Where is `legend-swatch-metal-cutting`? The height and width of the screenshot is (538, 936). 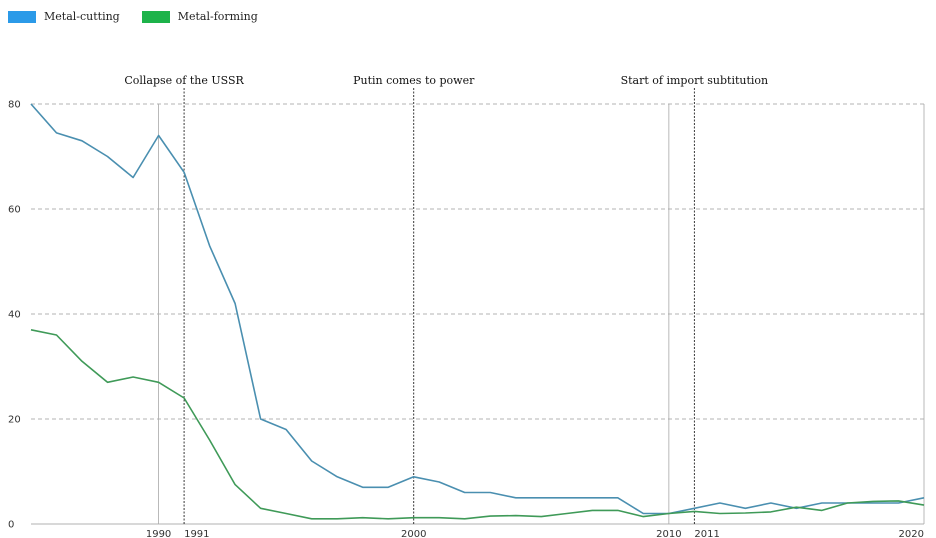 legend-swatch-metal-cutting is located at coordinates (22, 16).